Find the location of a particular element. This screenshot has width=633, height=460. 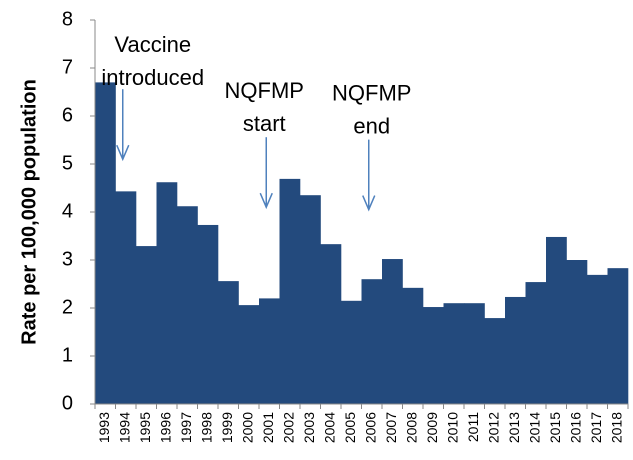

annotation-text: end is located at coordinates (371, 125).